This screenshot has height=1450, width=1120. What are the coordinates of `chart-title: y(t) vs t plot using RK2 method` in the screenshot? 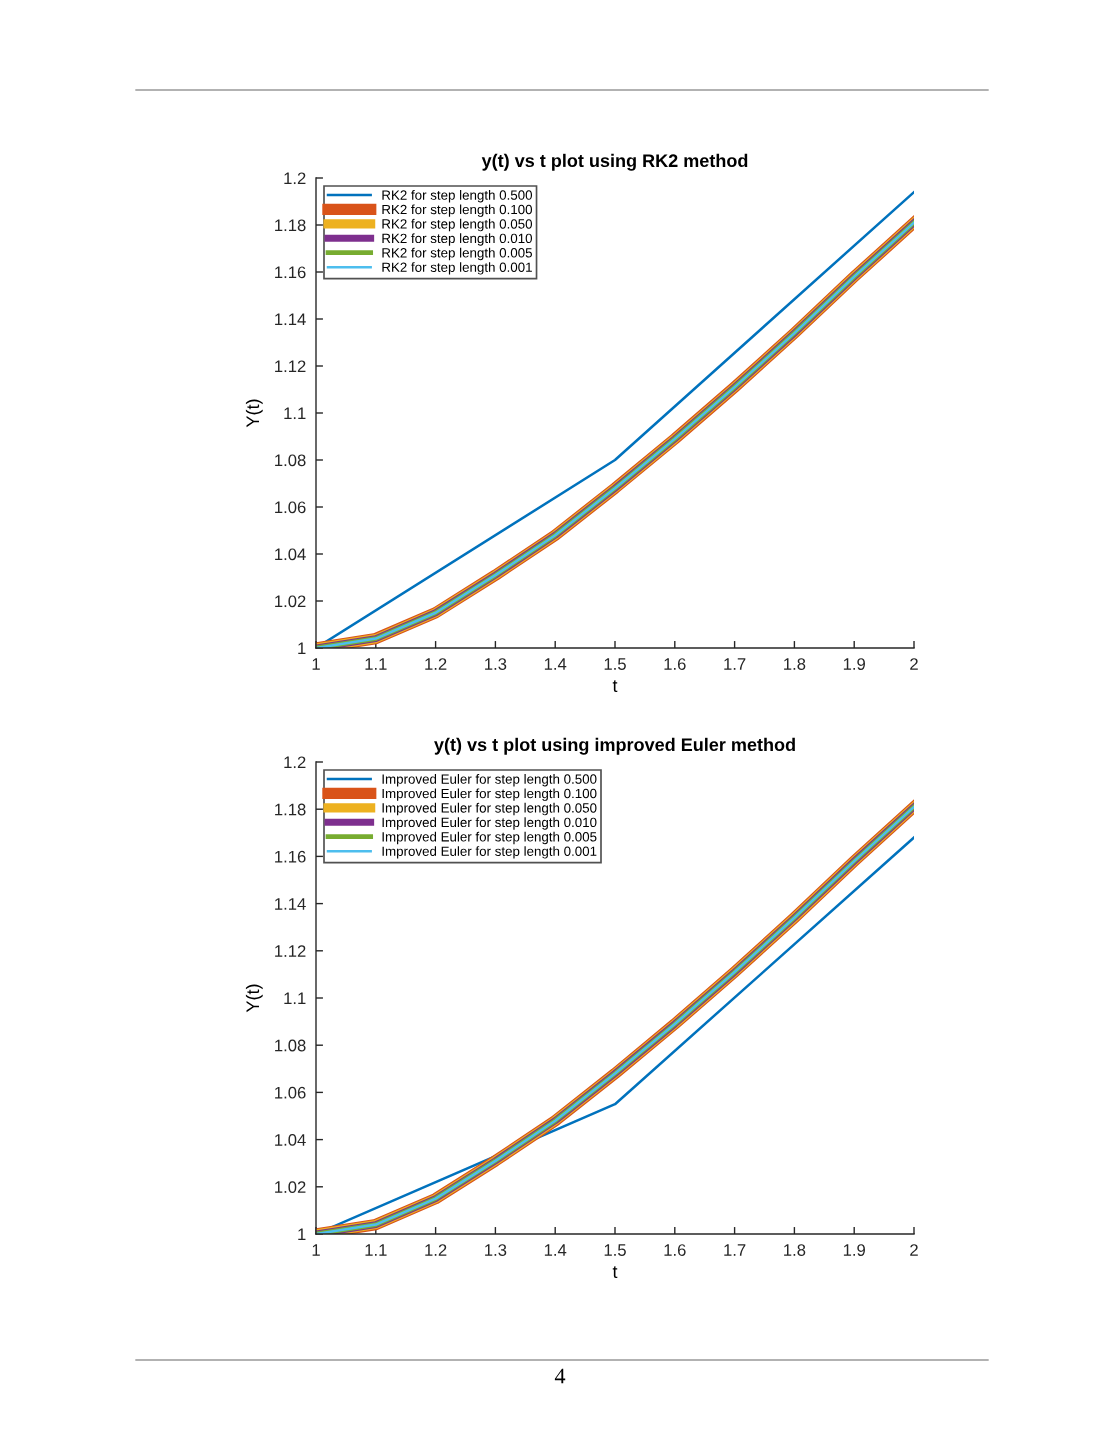 It's located at (614, 162).